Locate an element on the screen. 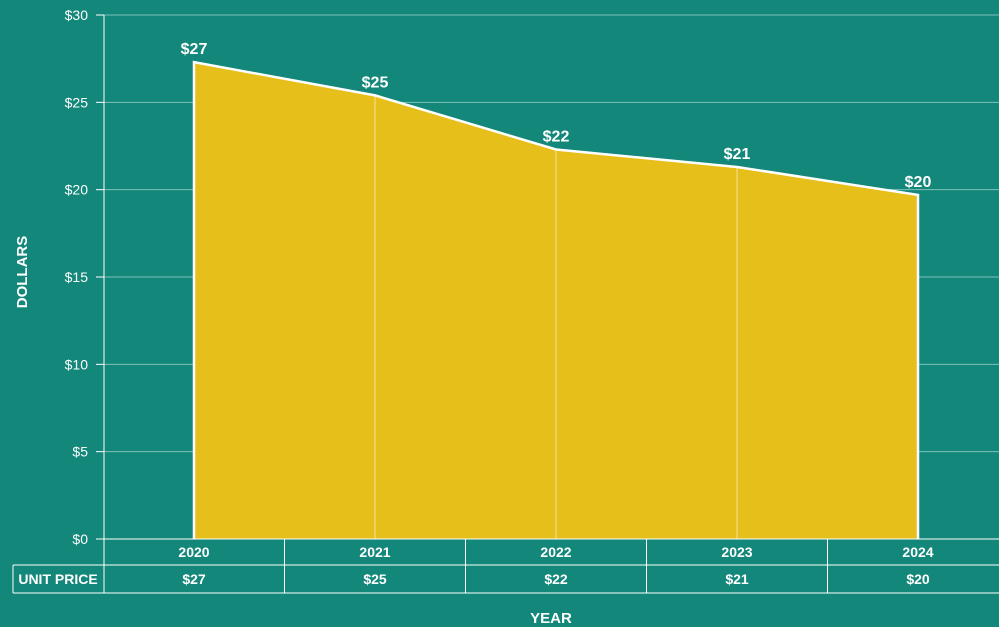 This screenshot has height=627, width=999. table-value-2023: $21 is located at coordinates (737, 579).